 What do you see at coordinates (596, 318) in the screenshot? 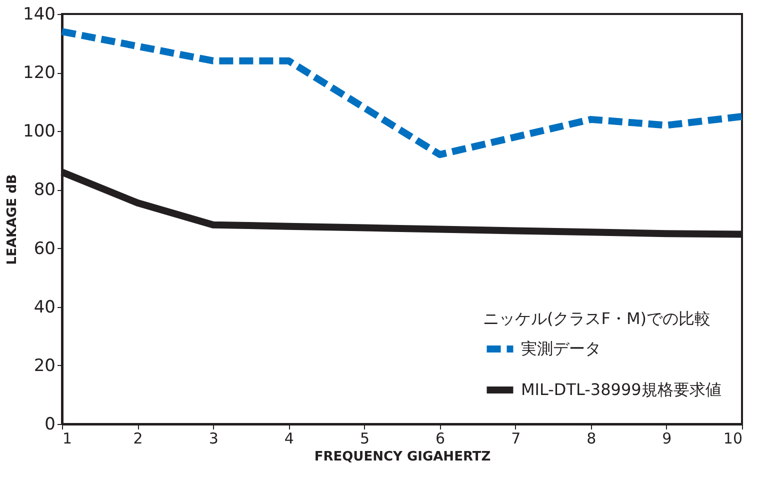
I see `legend-title: ニッケル(クラスF・M)での比較` at bounding box center [596, 318].